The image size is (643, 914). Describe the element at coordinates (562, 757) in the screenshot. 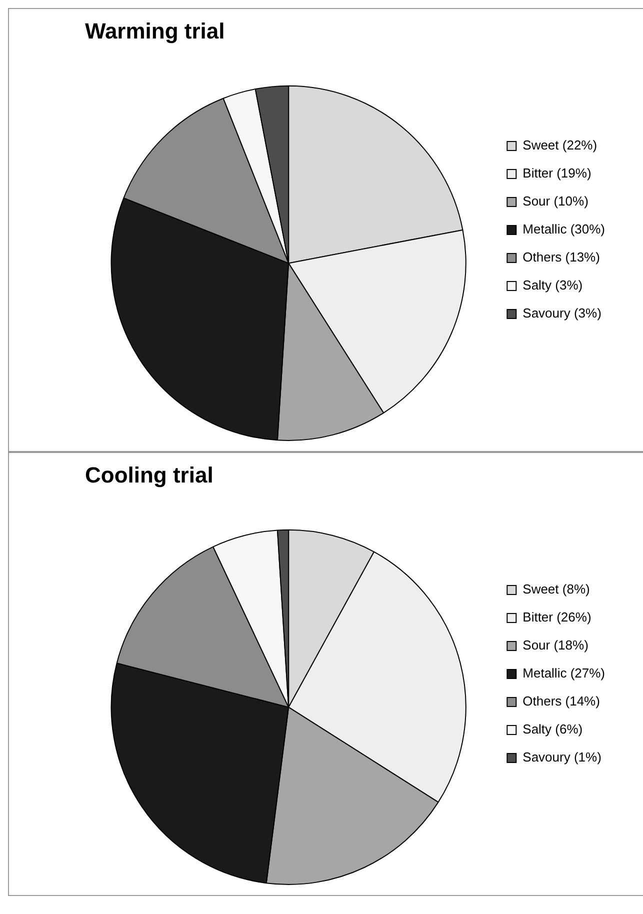

I see `legend-label: Savoury (1%)` at that location.